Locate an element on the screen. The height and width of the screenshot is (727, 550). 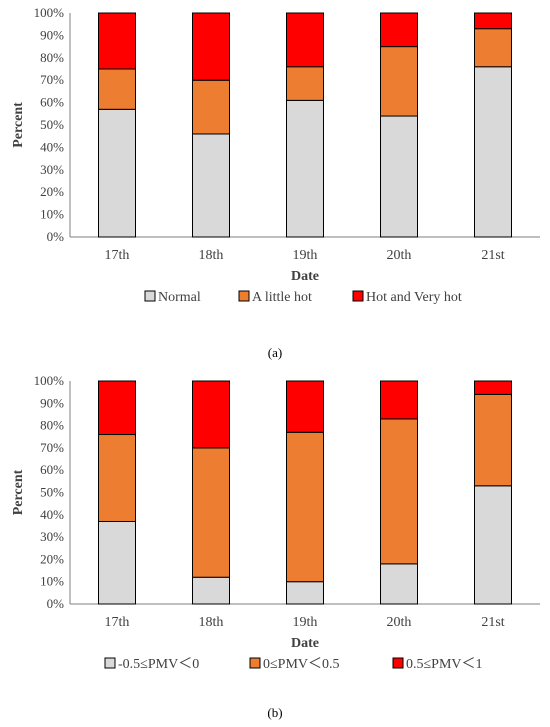
legend-label: 0.5≤PMV＜1 is located at coordinates (444, 664).